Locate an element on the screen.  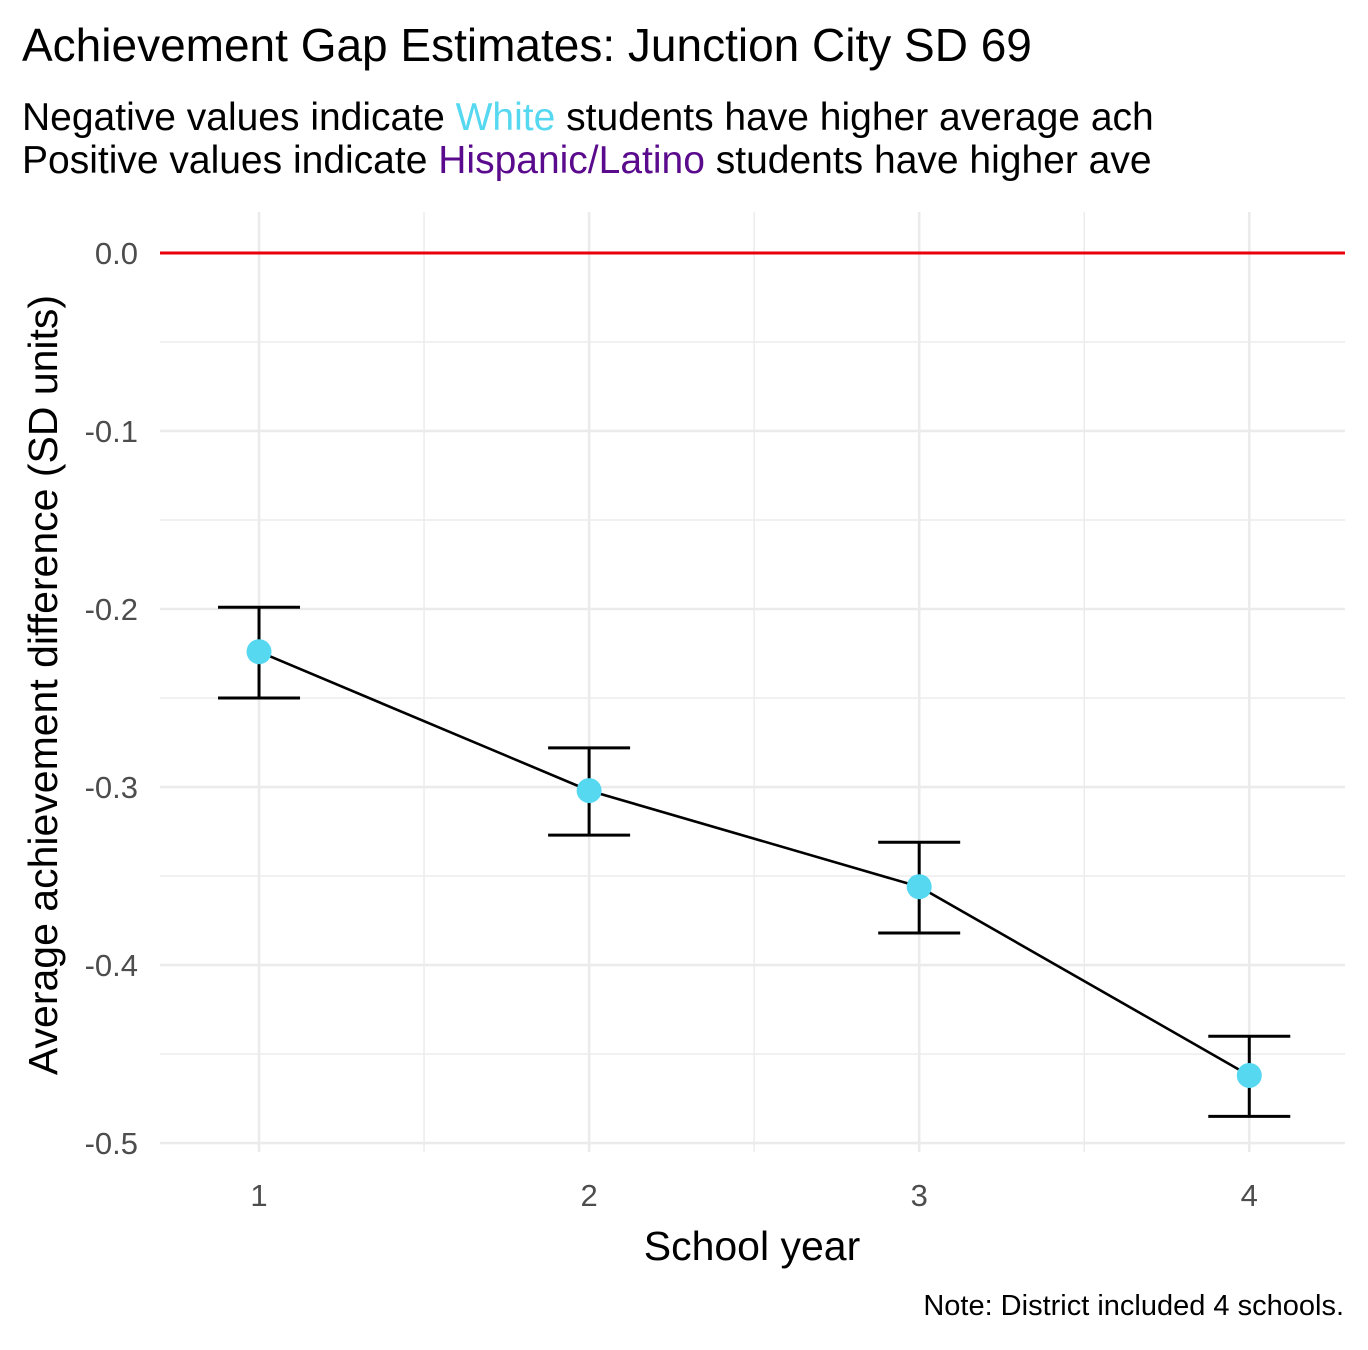
x-axis-label: School year is located at coordinates (752, 1246).